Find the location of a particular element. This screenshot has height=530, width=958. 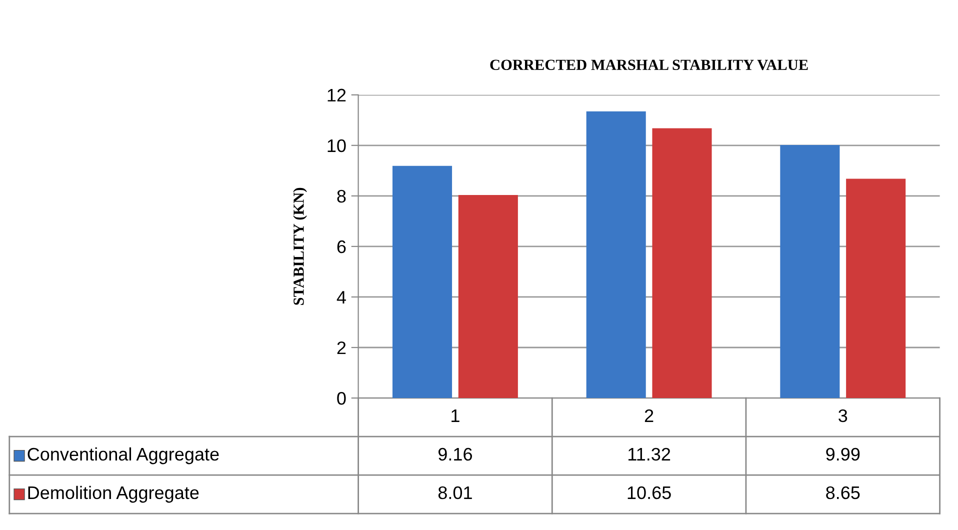

y-tick-label: 2 is located at coordinates (341, 347).